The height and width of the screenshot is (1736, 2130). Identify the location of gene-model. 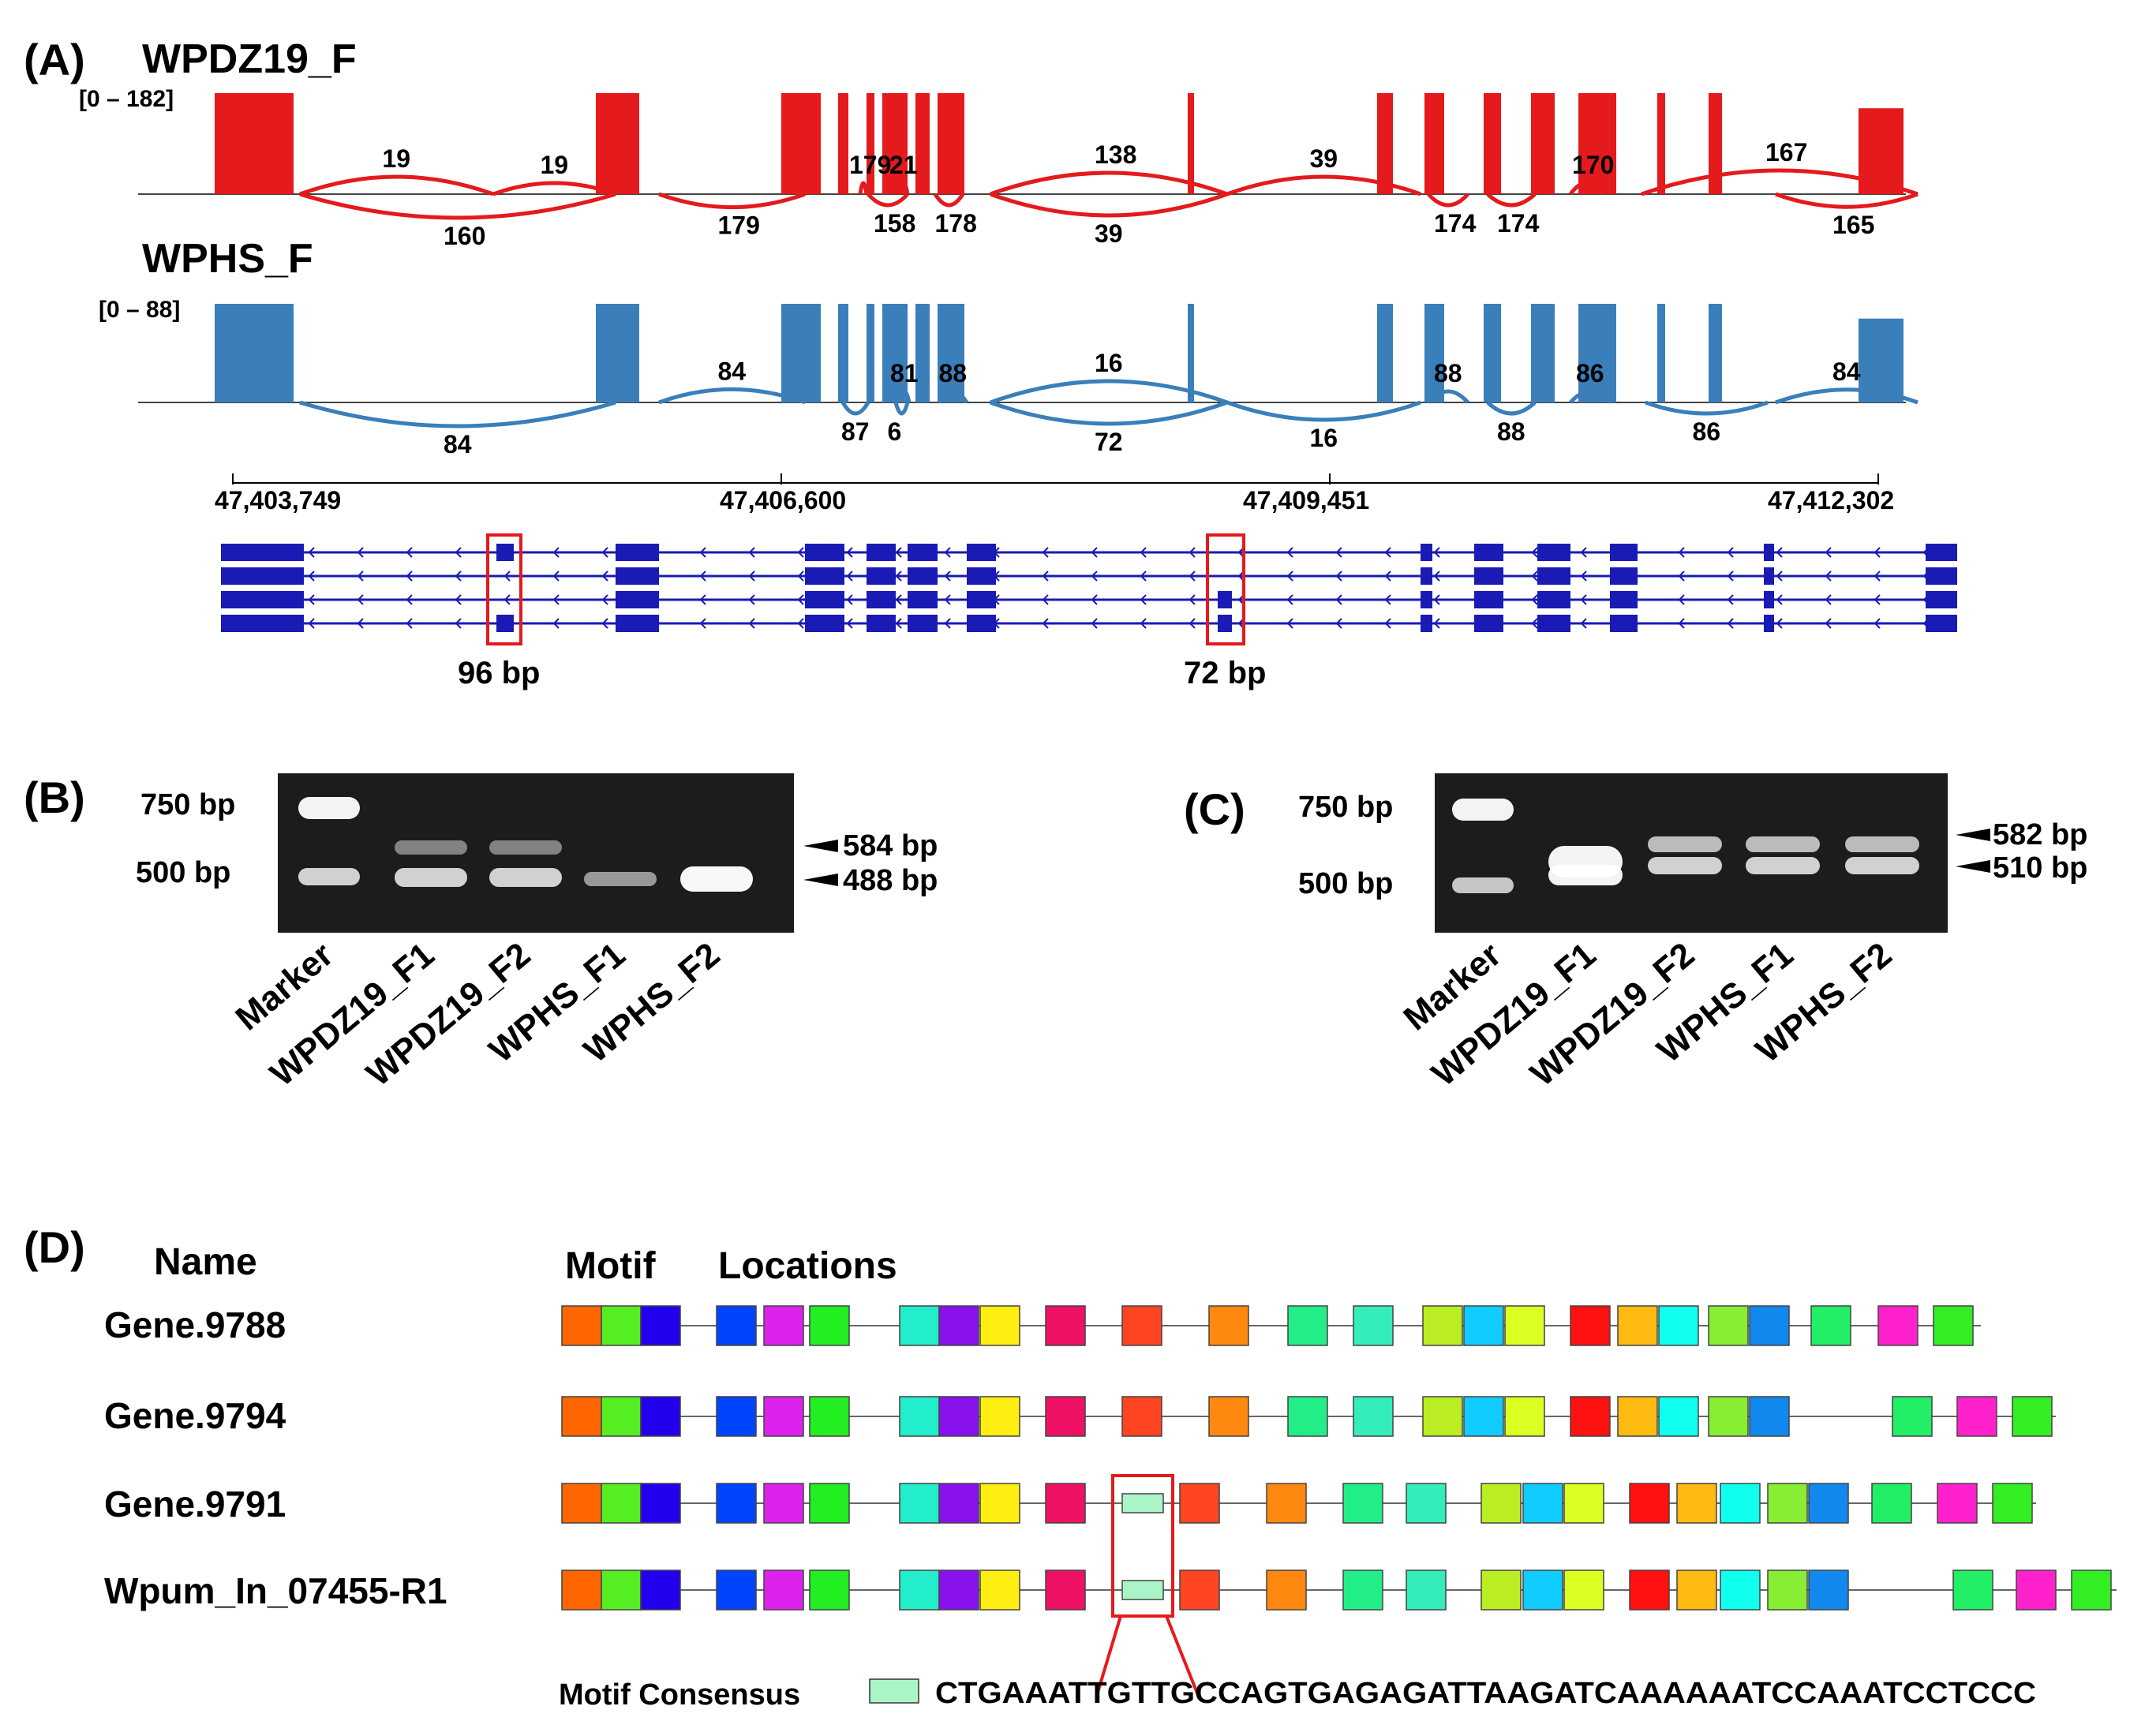
(1089, 588).